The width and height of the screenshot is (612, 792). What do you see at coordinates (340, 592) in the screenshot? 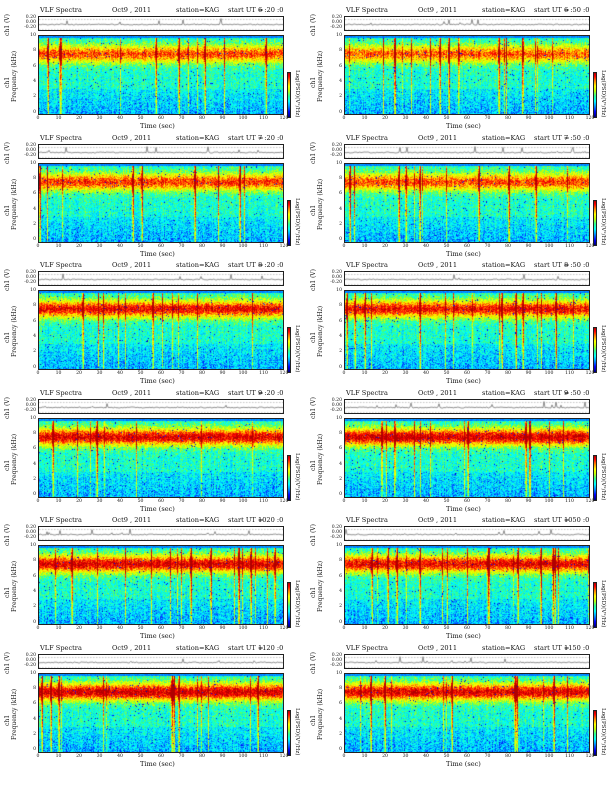
I see `spectrogram-ytick: 4` at bounding box center [340, 592].